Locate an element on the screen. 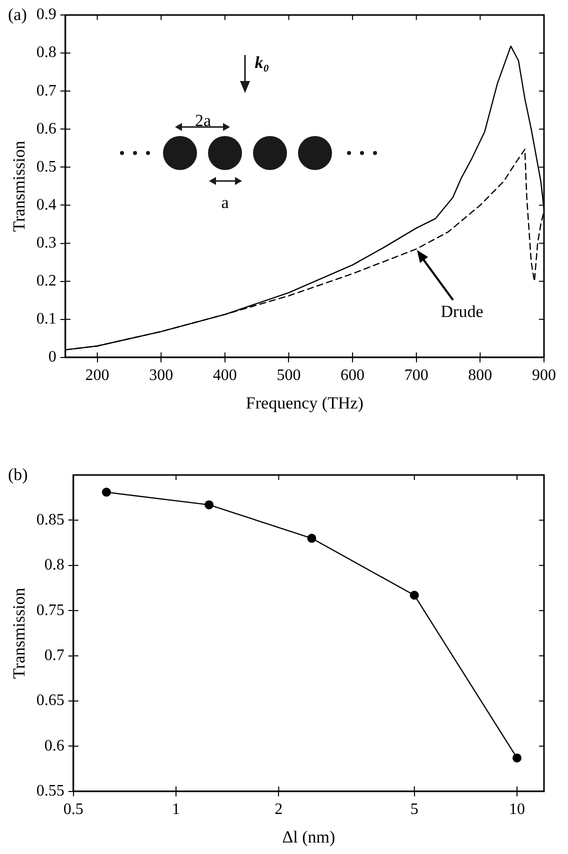  y-tick-label: 0.75 is located at coordinates (50, 610).